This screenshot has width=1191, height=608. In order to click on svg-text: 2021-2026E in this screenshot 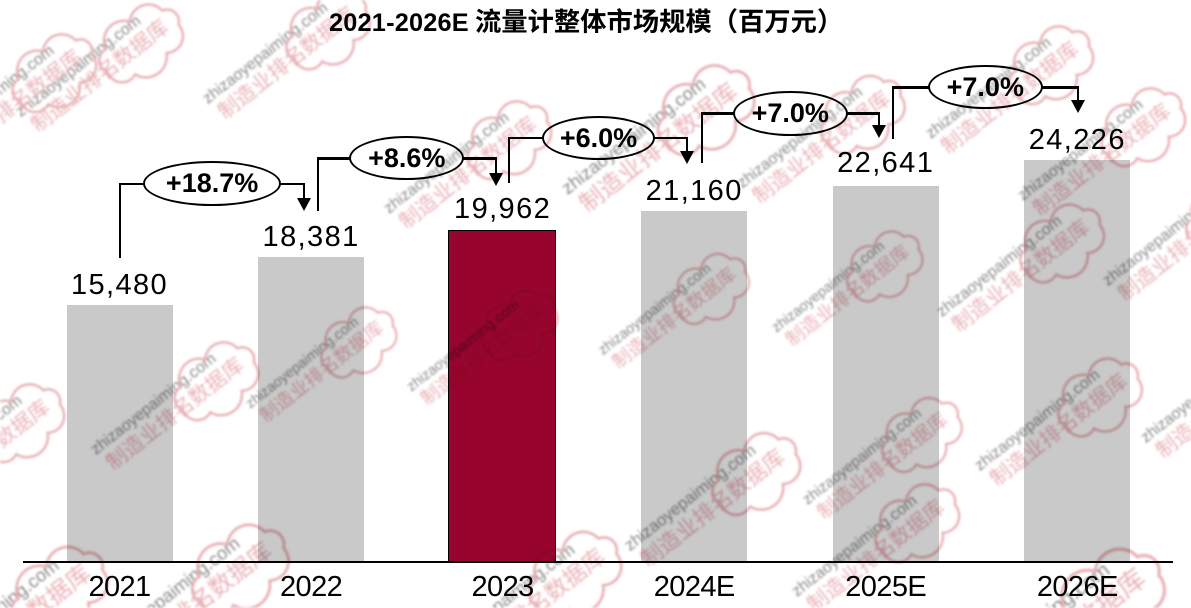, I will do `click(399, 23)`.